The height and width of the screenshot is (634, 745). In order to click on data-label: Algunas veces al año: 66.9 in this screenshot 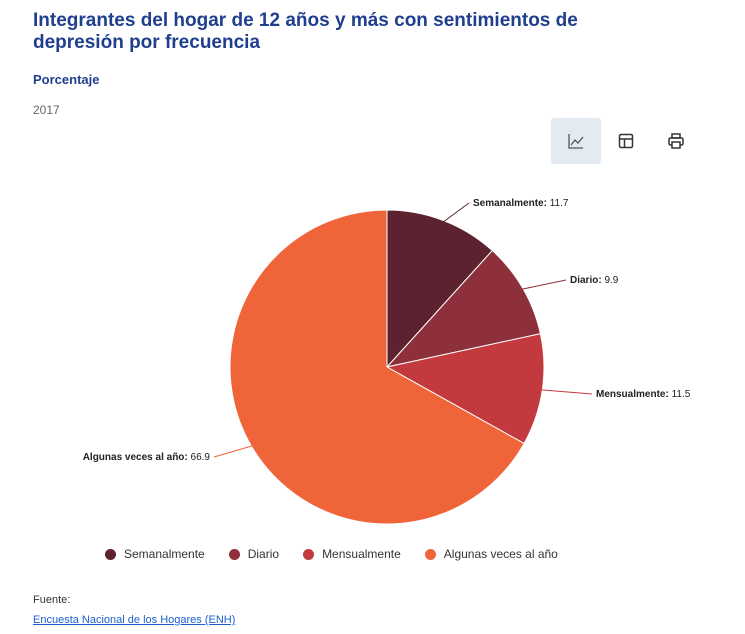, I will do `click(147, 457)`.